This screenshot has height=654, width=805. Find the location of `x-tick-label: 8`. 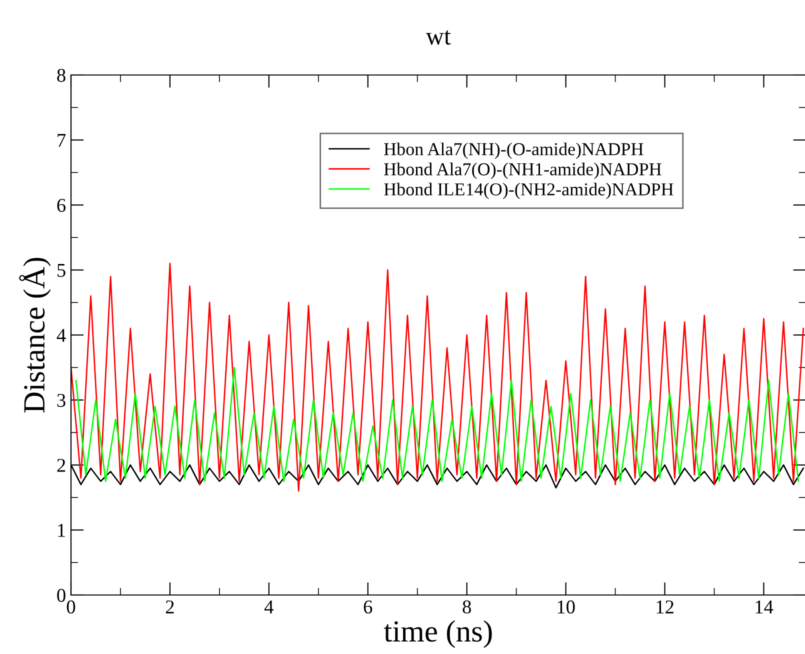

x-tick-label: 8 is located at coordinates (466, 607).